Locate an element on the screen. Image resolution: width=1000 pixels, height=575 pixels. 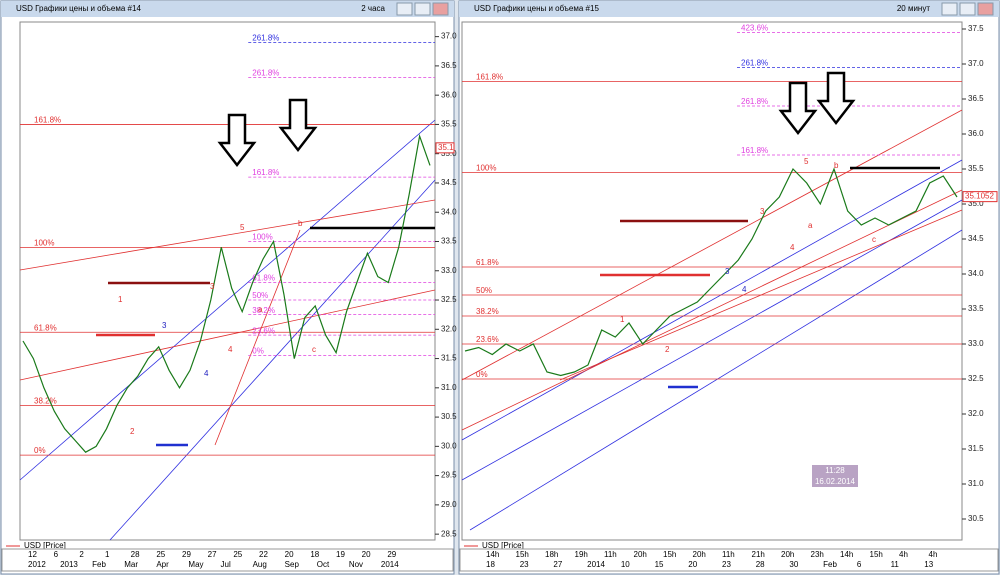
title-bar is located at coordinates (227, 9).